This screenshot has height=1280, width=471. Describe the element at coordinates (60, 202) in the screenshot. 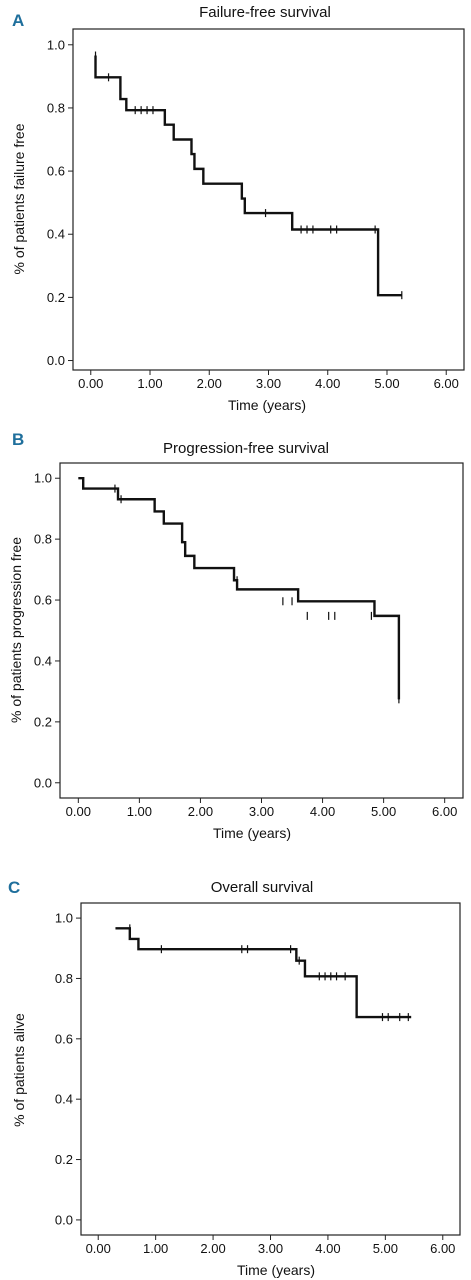

I see `panel-a-y-axis: 0.0 0.2 0.4 0.6 0.8 1.0` at that location.